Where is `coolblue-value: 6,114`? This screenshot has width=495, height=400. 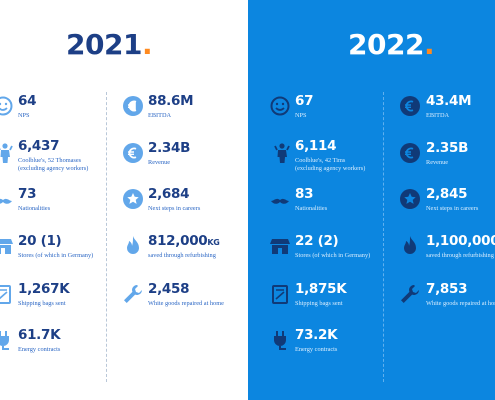 coolblue-value: 6,114 is located at coordinates (316, 146).